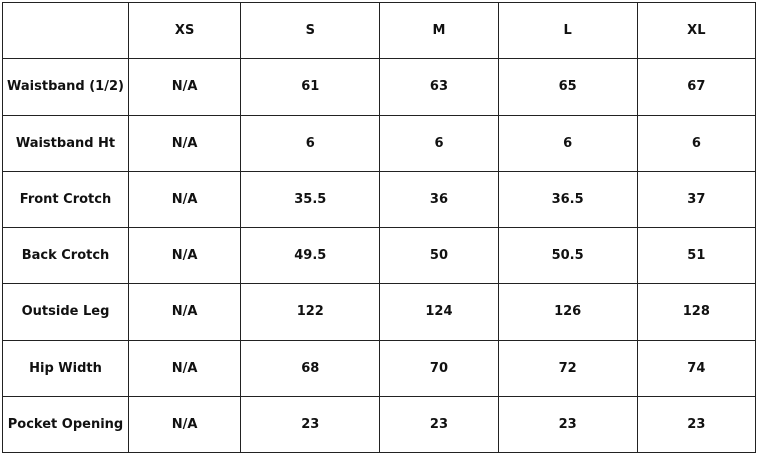 The height and width of the screenshot is (456, 760). I want to click on size-header: XS, so click(184, 30).